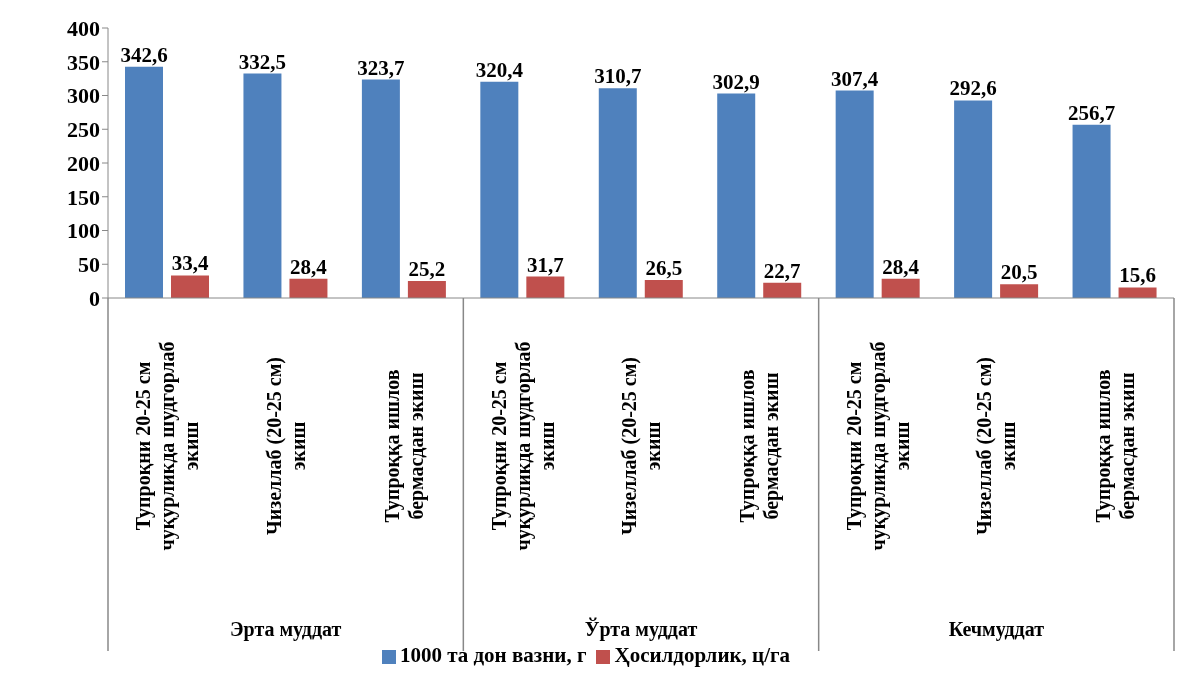 The width and height of the screenshot is (1192, 675). What do you see at coordinates (702, 655) in the screenshot?
I see `legend-label: Ҳосилдорлик, ц/га` at bounding box center [702, 655].